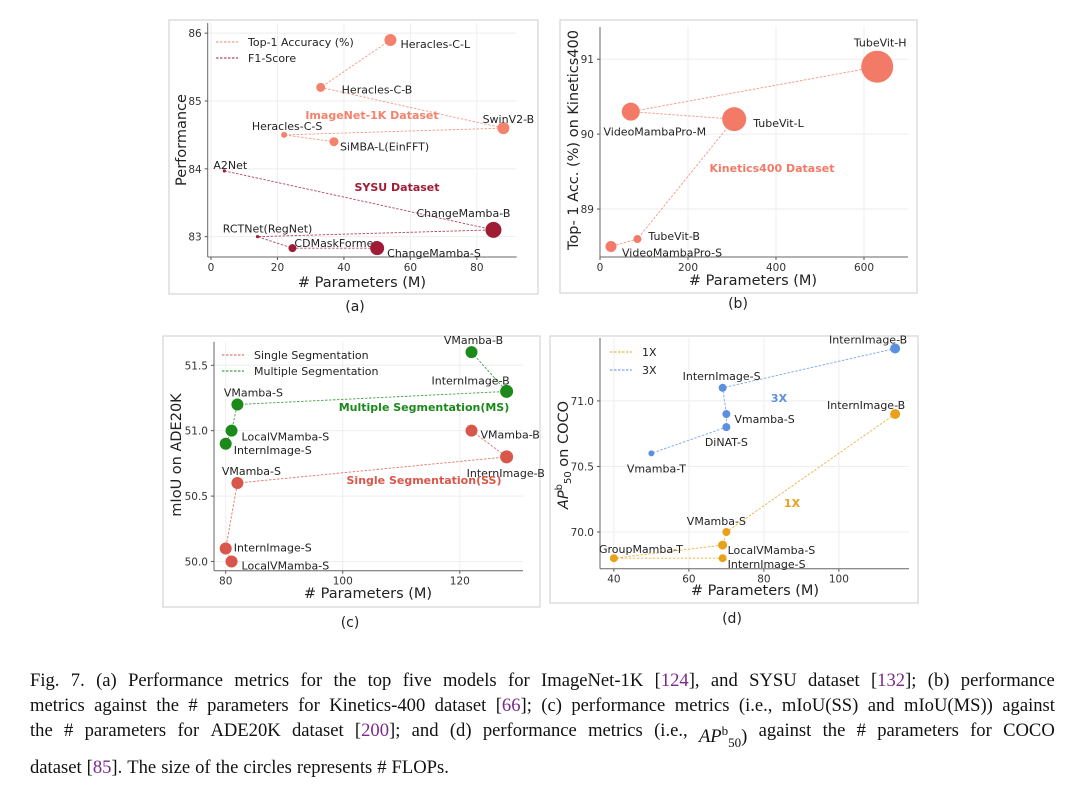  I want to click on caption-word: dataset, so click(318, 736).